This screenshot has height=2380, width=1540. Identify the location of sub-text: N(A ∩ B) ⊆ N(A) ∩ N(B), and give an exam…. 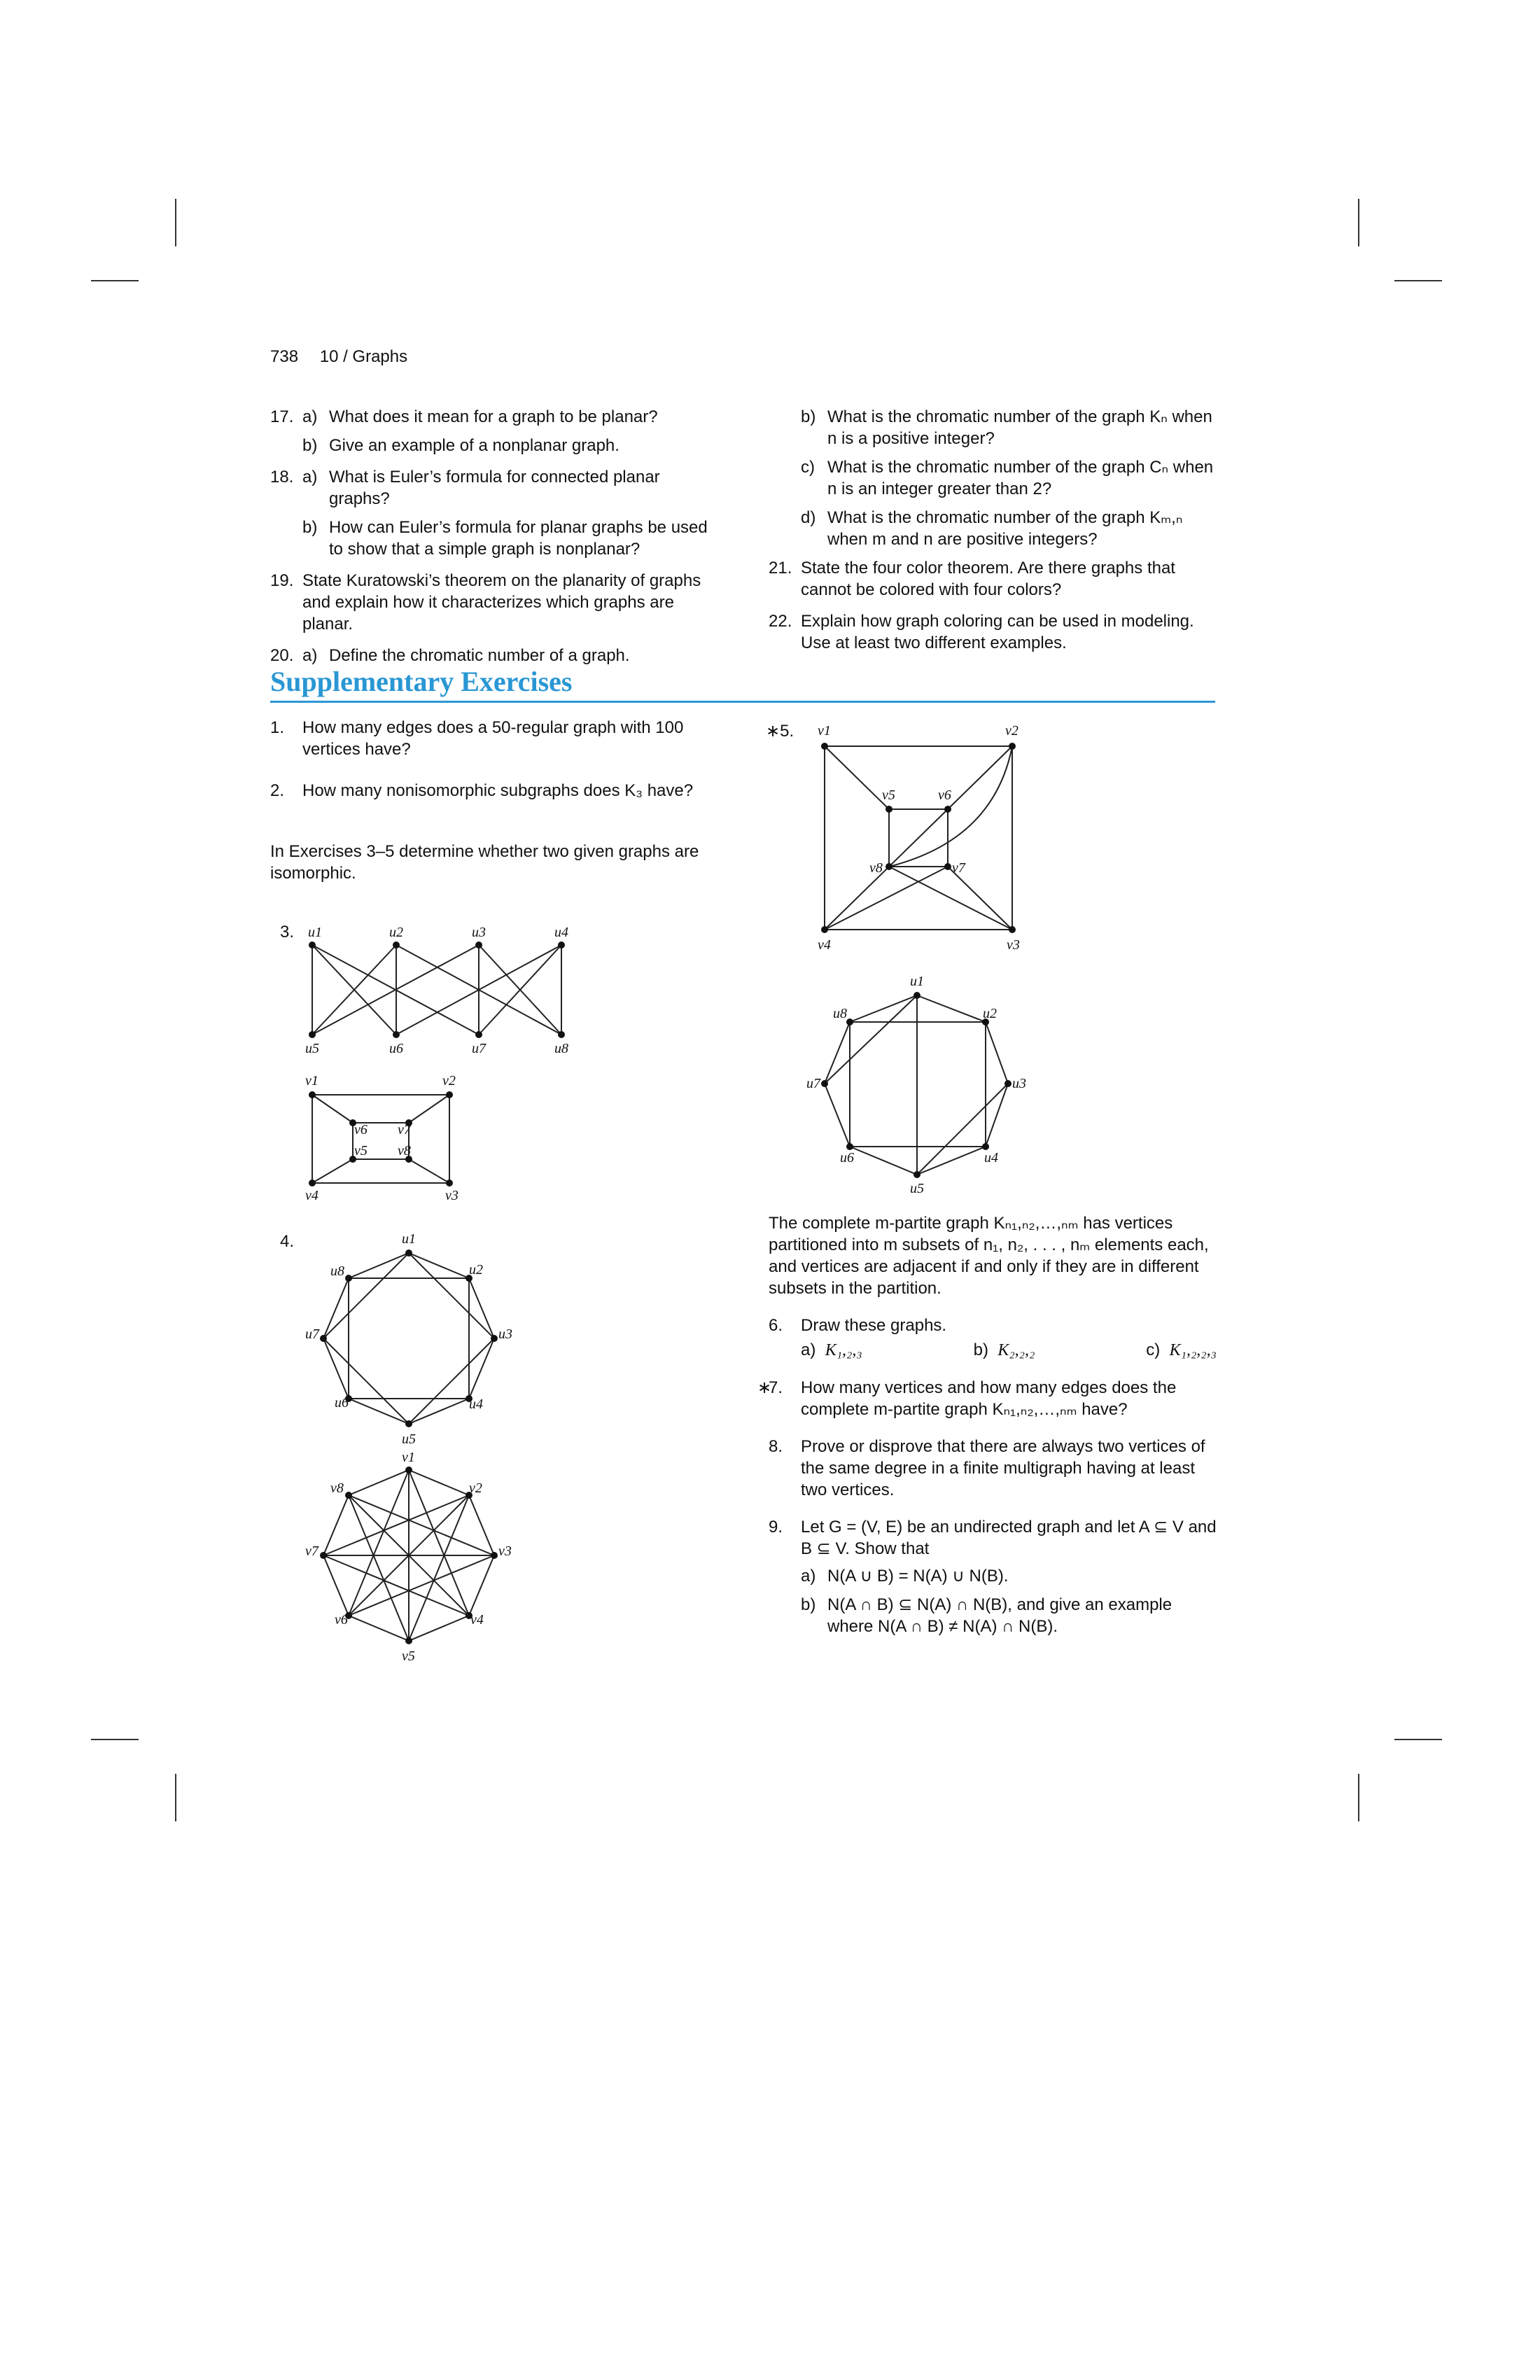
(999, 1615).